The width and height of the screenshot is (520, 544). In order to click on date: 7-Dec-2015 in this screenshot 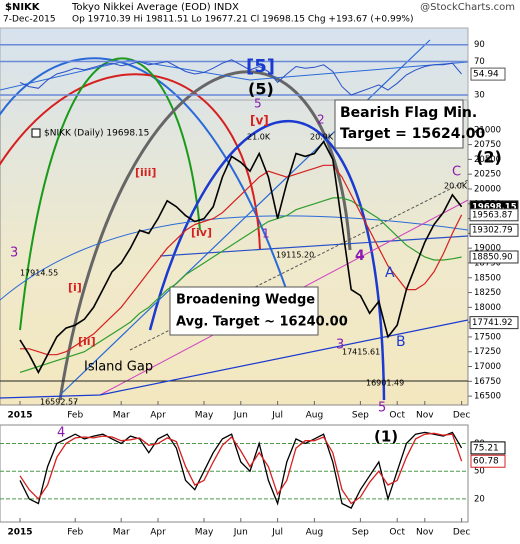, I will do `click(29, 20)`.